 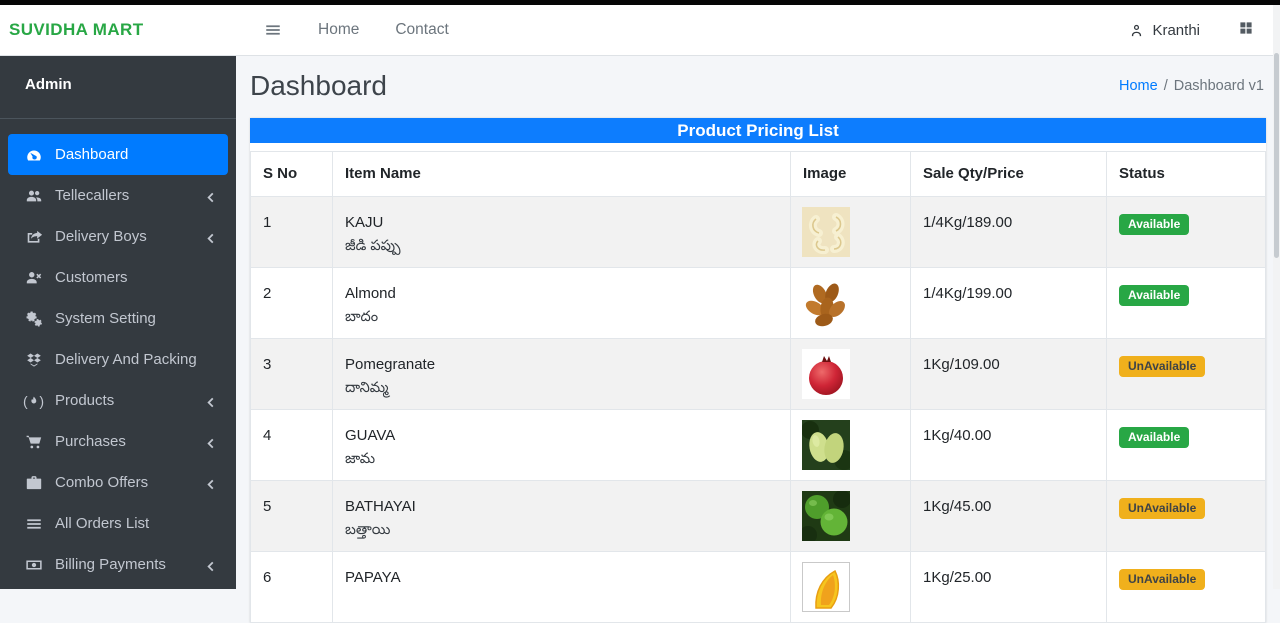 I want to click on cell-sno: 2, so click(x=291, y=303).